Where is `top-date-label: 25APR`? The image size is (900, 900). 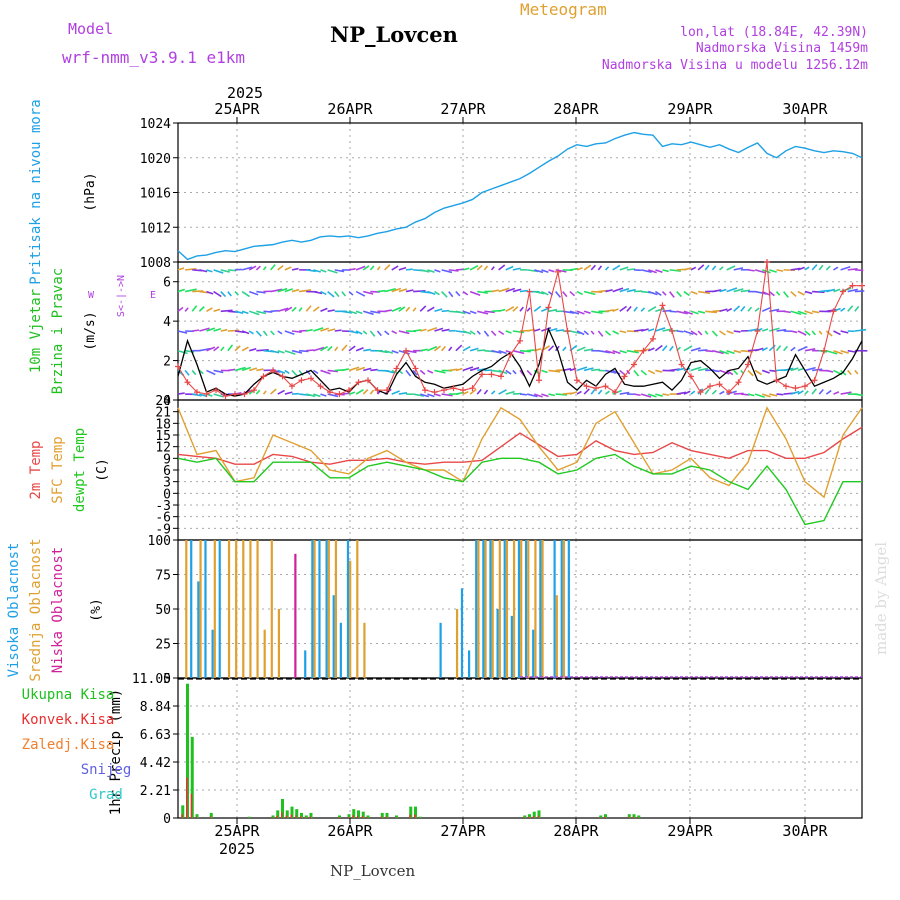
top-date-label: 25APR is located at coordinates (237, 109).